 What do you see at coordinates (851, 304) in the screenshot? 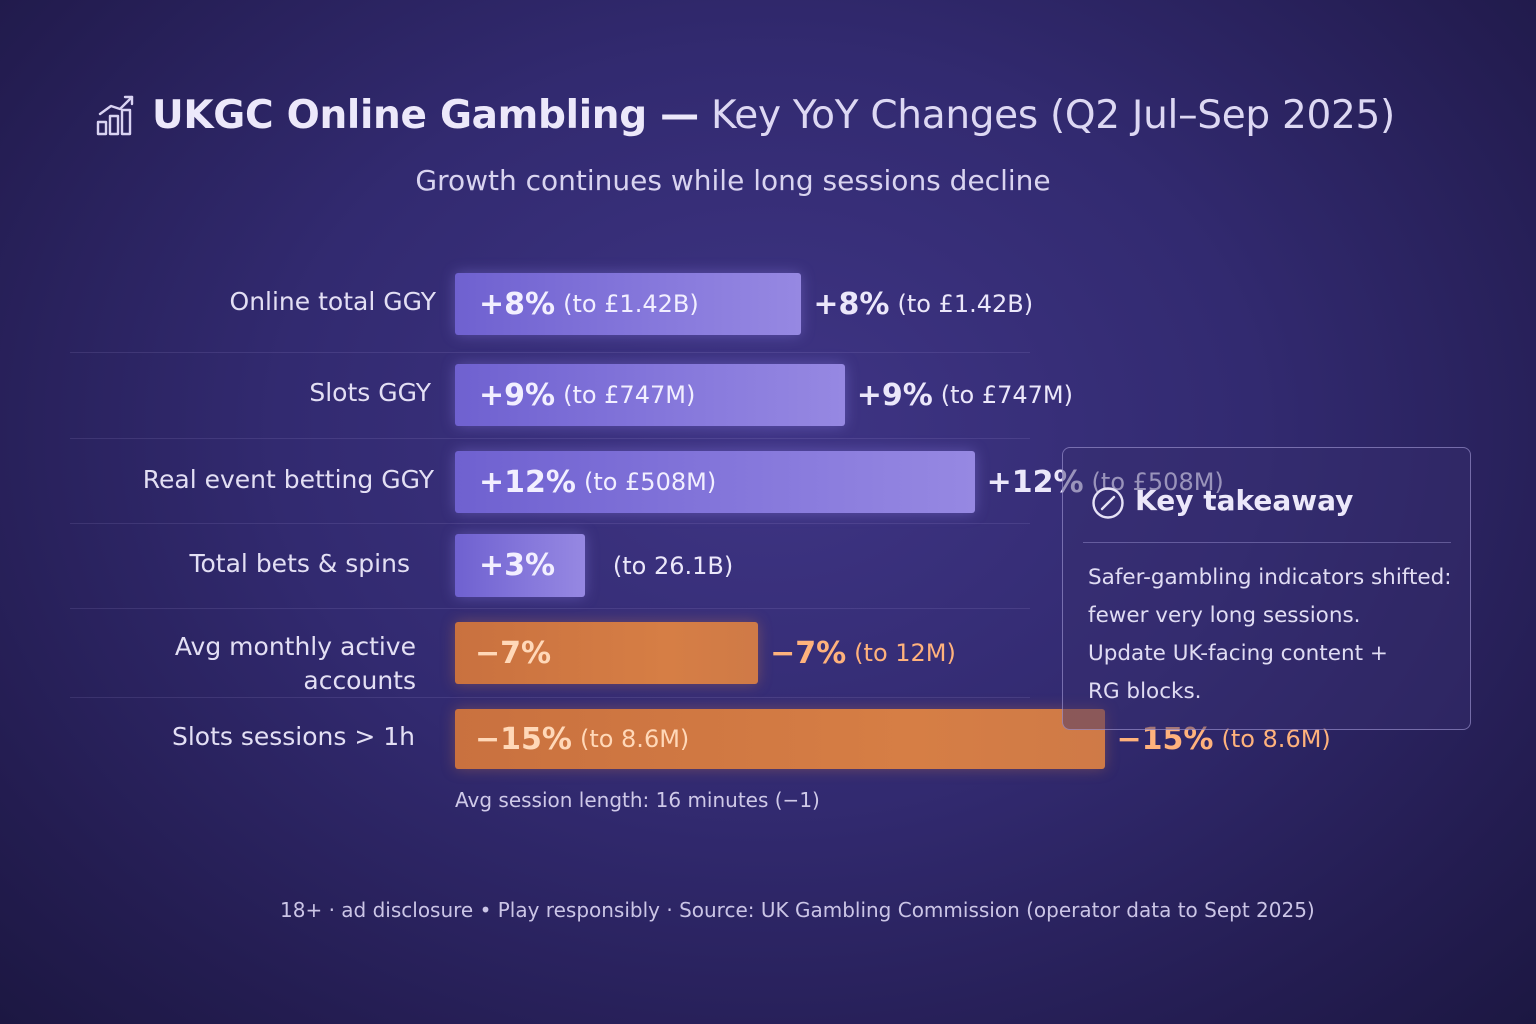
I see `data-label-value: +8%` at bounding box center [851, 304].